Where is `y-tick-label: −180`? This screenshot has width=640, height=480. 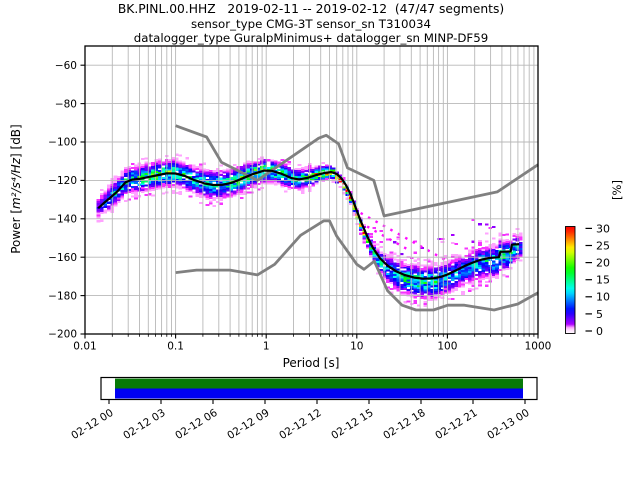
y-tick-label: −180 is located at coordinates (62, 296).